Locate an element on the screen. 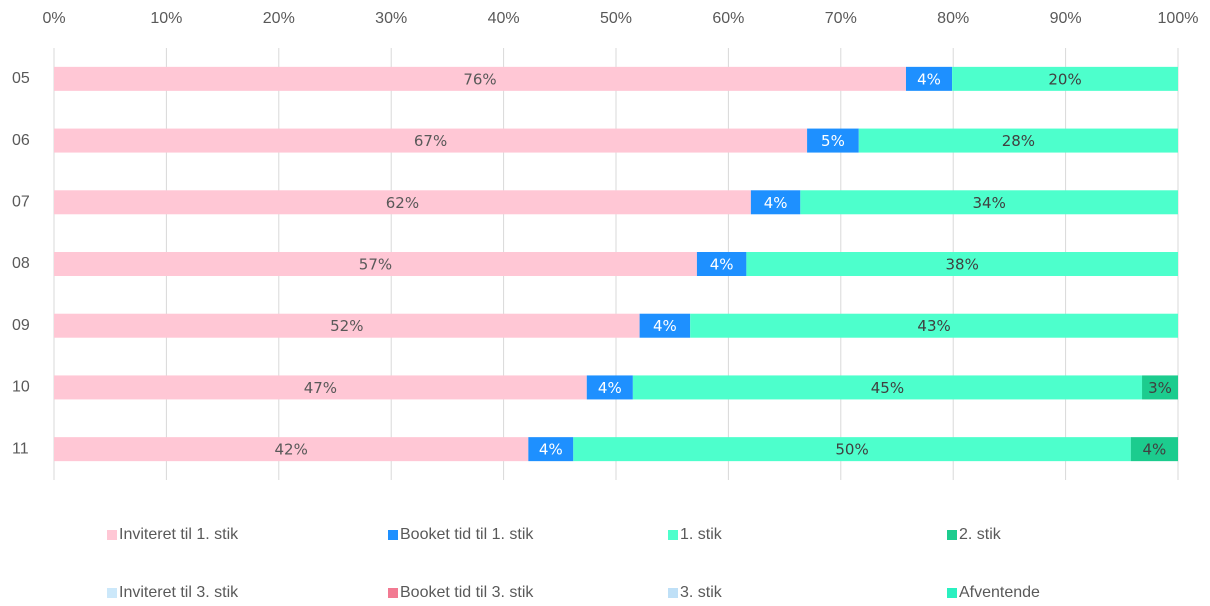 Image resolution: width=1210 pixels, height=606 pixels. x-tick-label: 50% is located at coordinates (616, 18).